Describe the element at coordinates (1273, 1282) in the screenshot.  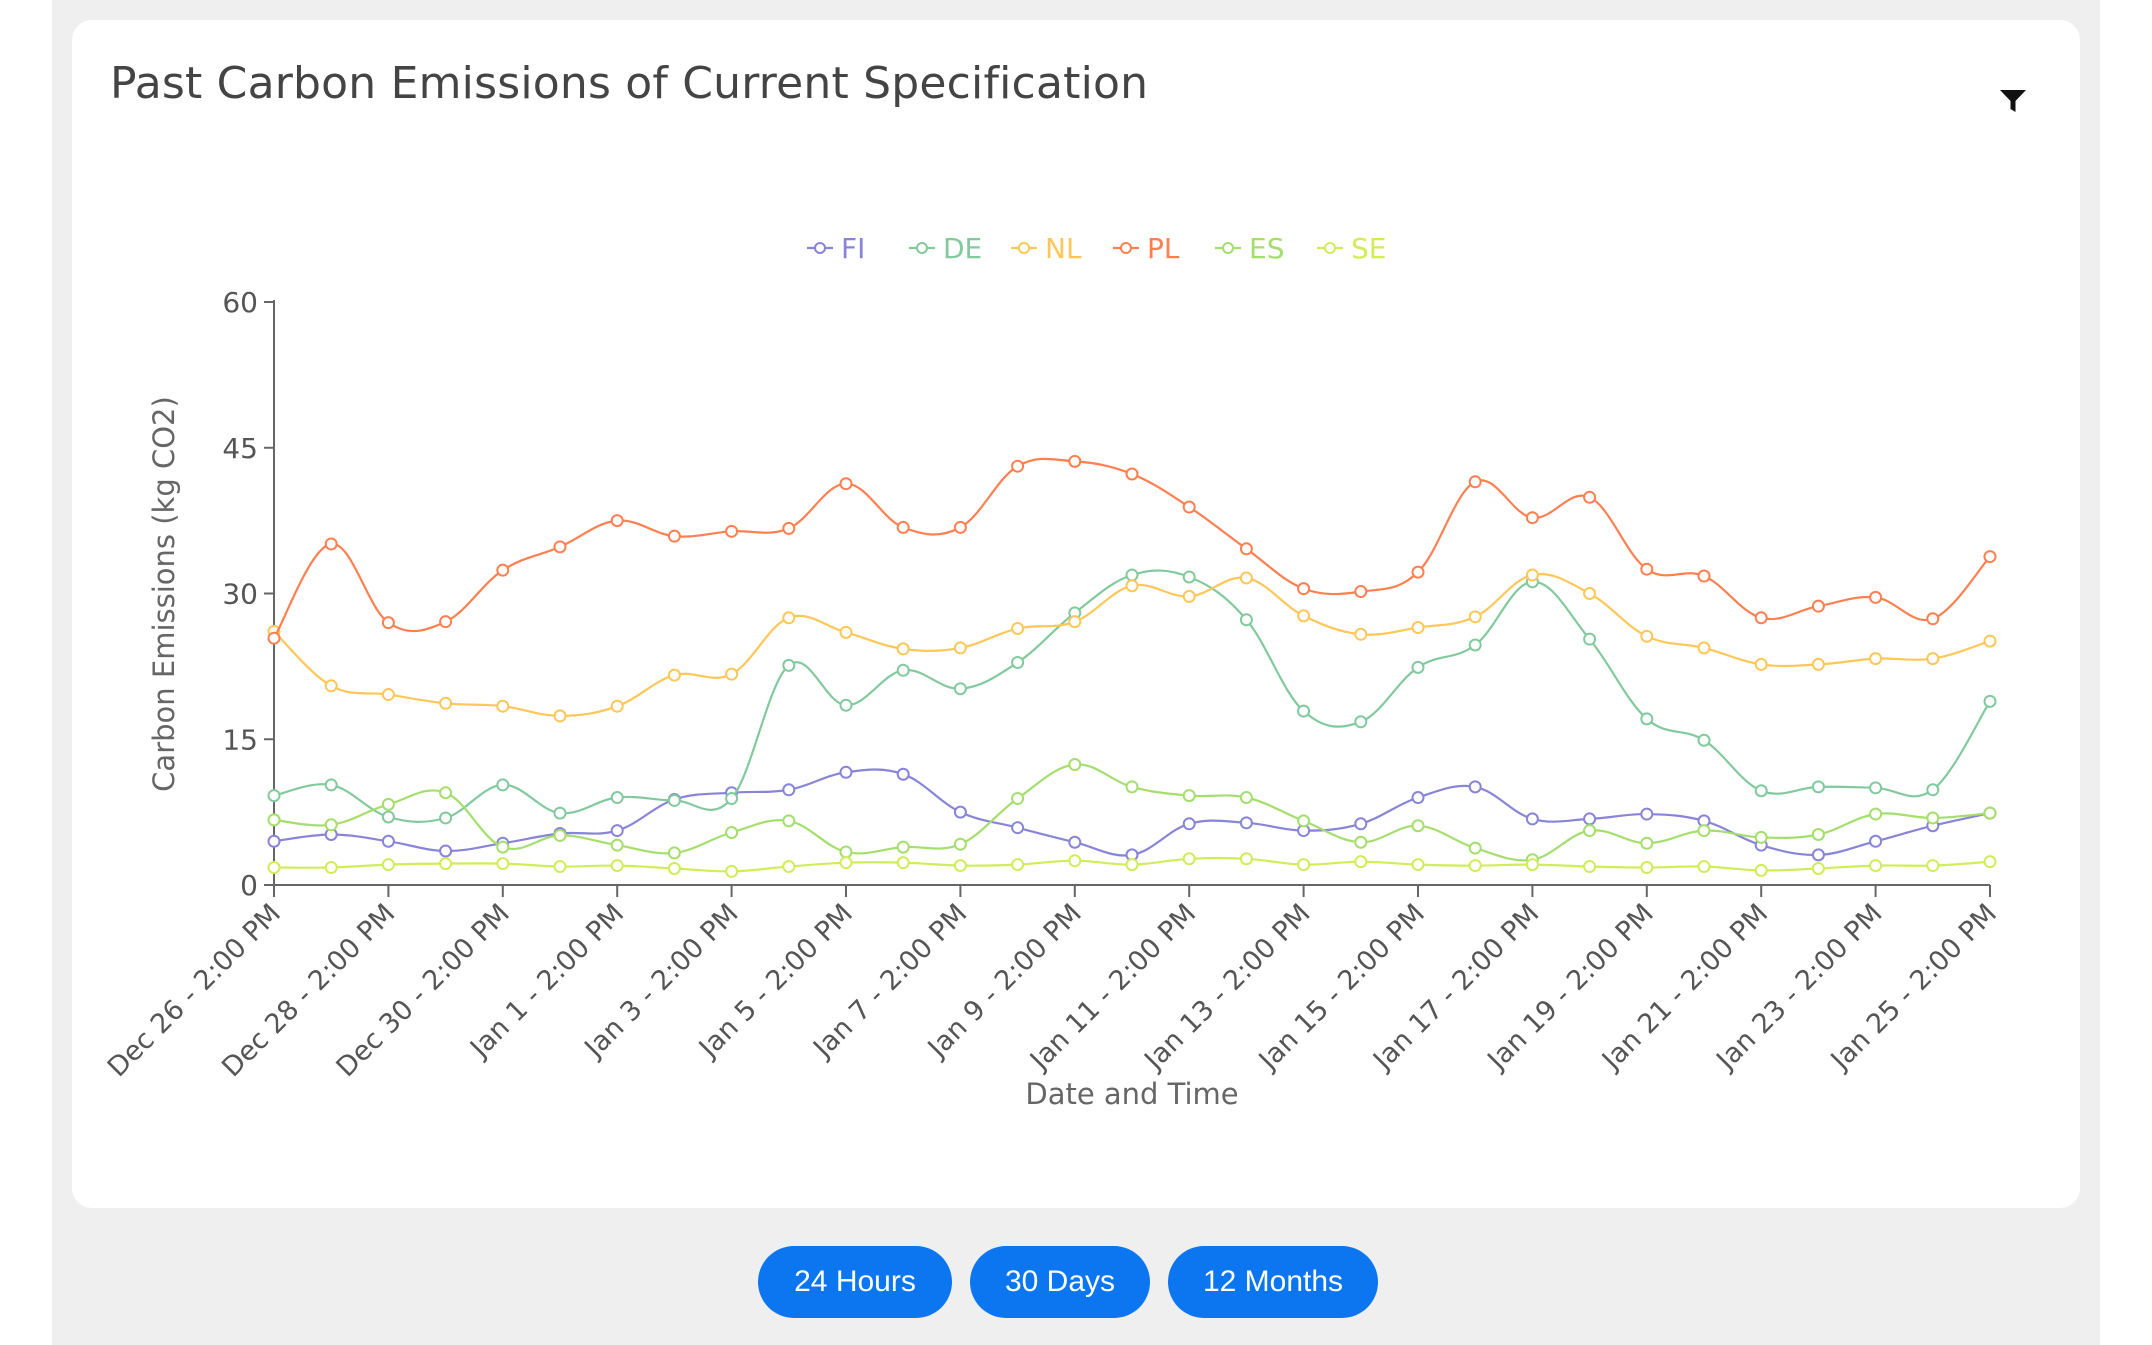
I see `12-months-button: 12 Months` at that location.